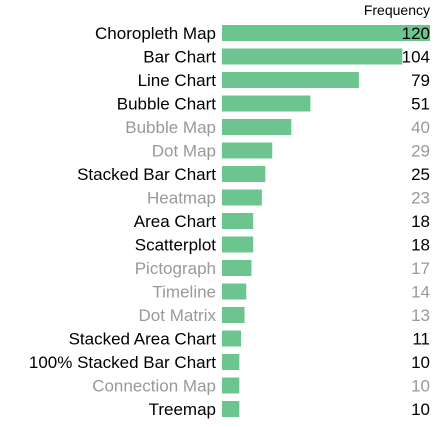  Describe the element at coordinates (420, 127) in the screenshot. I see `value-label: 40` at that location.